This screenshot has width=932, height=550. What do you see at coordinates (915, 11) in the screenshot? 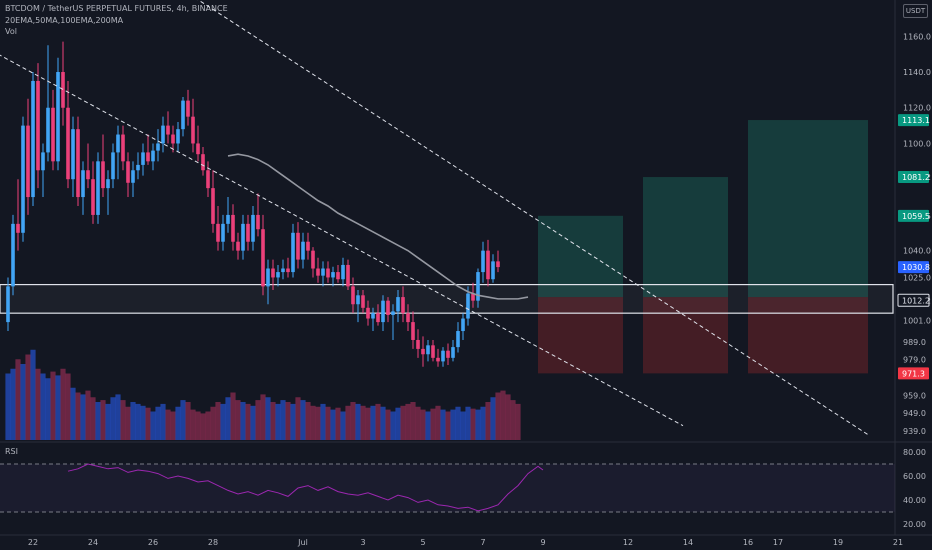
I see `currency-button: USDT` at bounding box center [915, 11].